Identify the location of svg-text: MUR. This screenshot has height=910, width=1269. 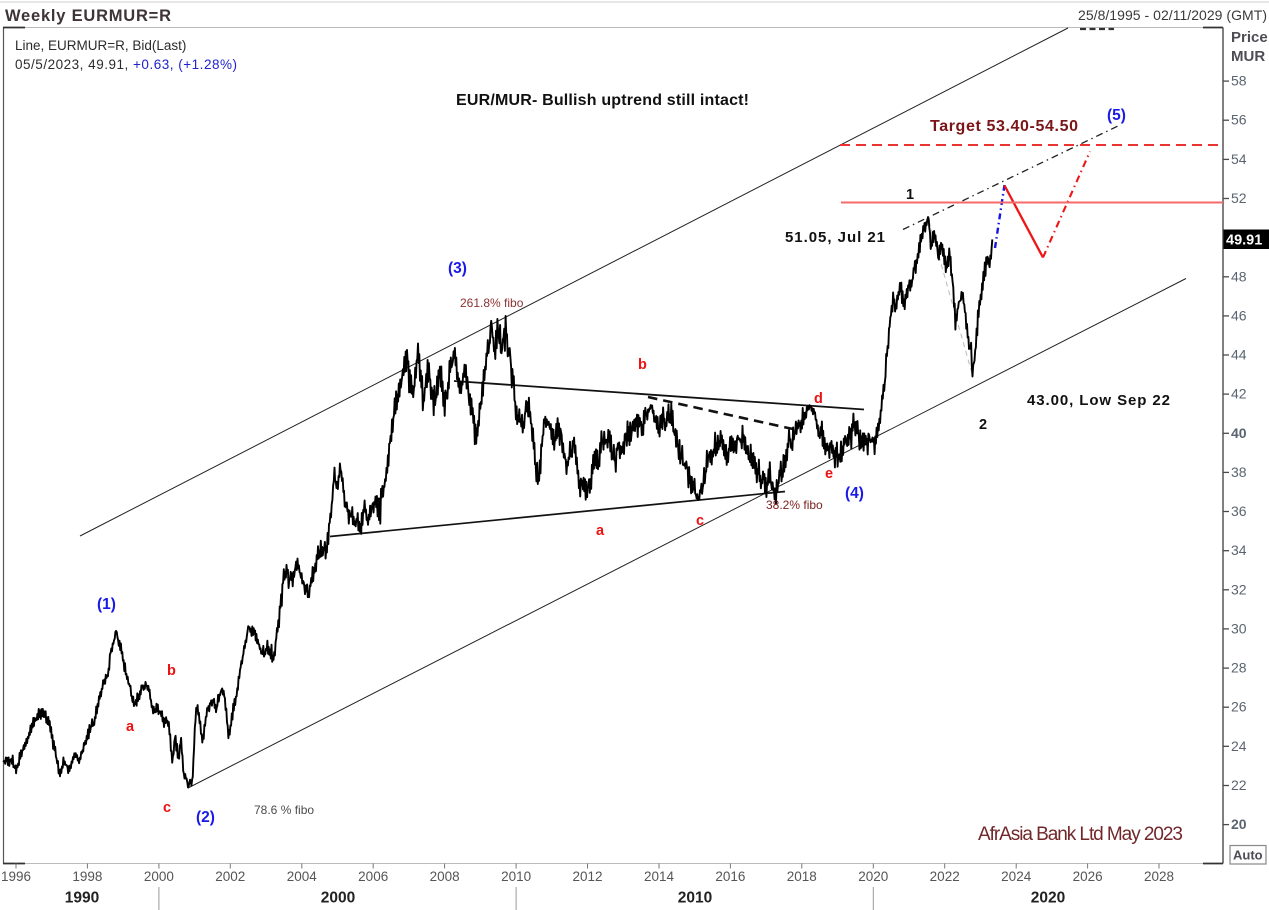
(1248, 56).